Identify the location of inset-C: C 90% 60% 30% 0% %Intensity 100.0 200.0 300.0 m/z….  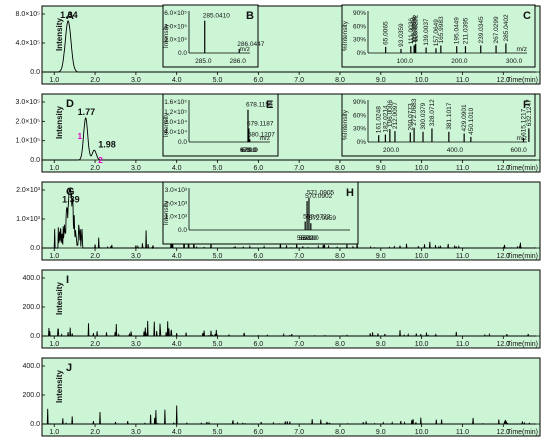
(438, 36).